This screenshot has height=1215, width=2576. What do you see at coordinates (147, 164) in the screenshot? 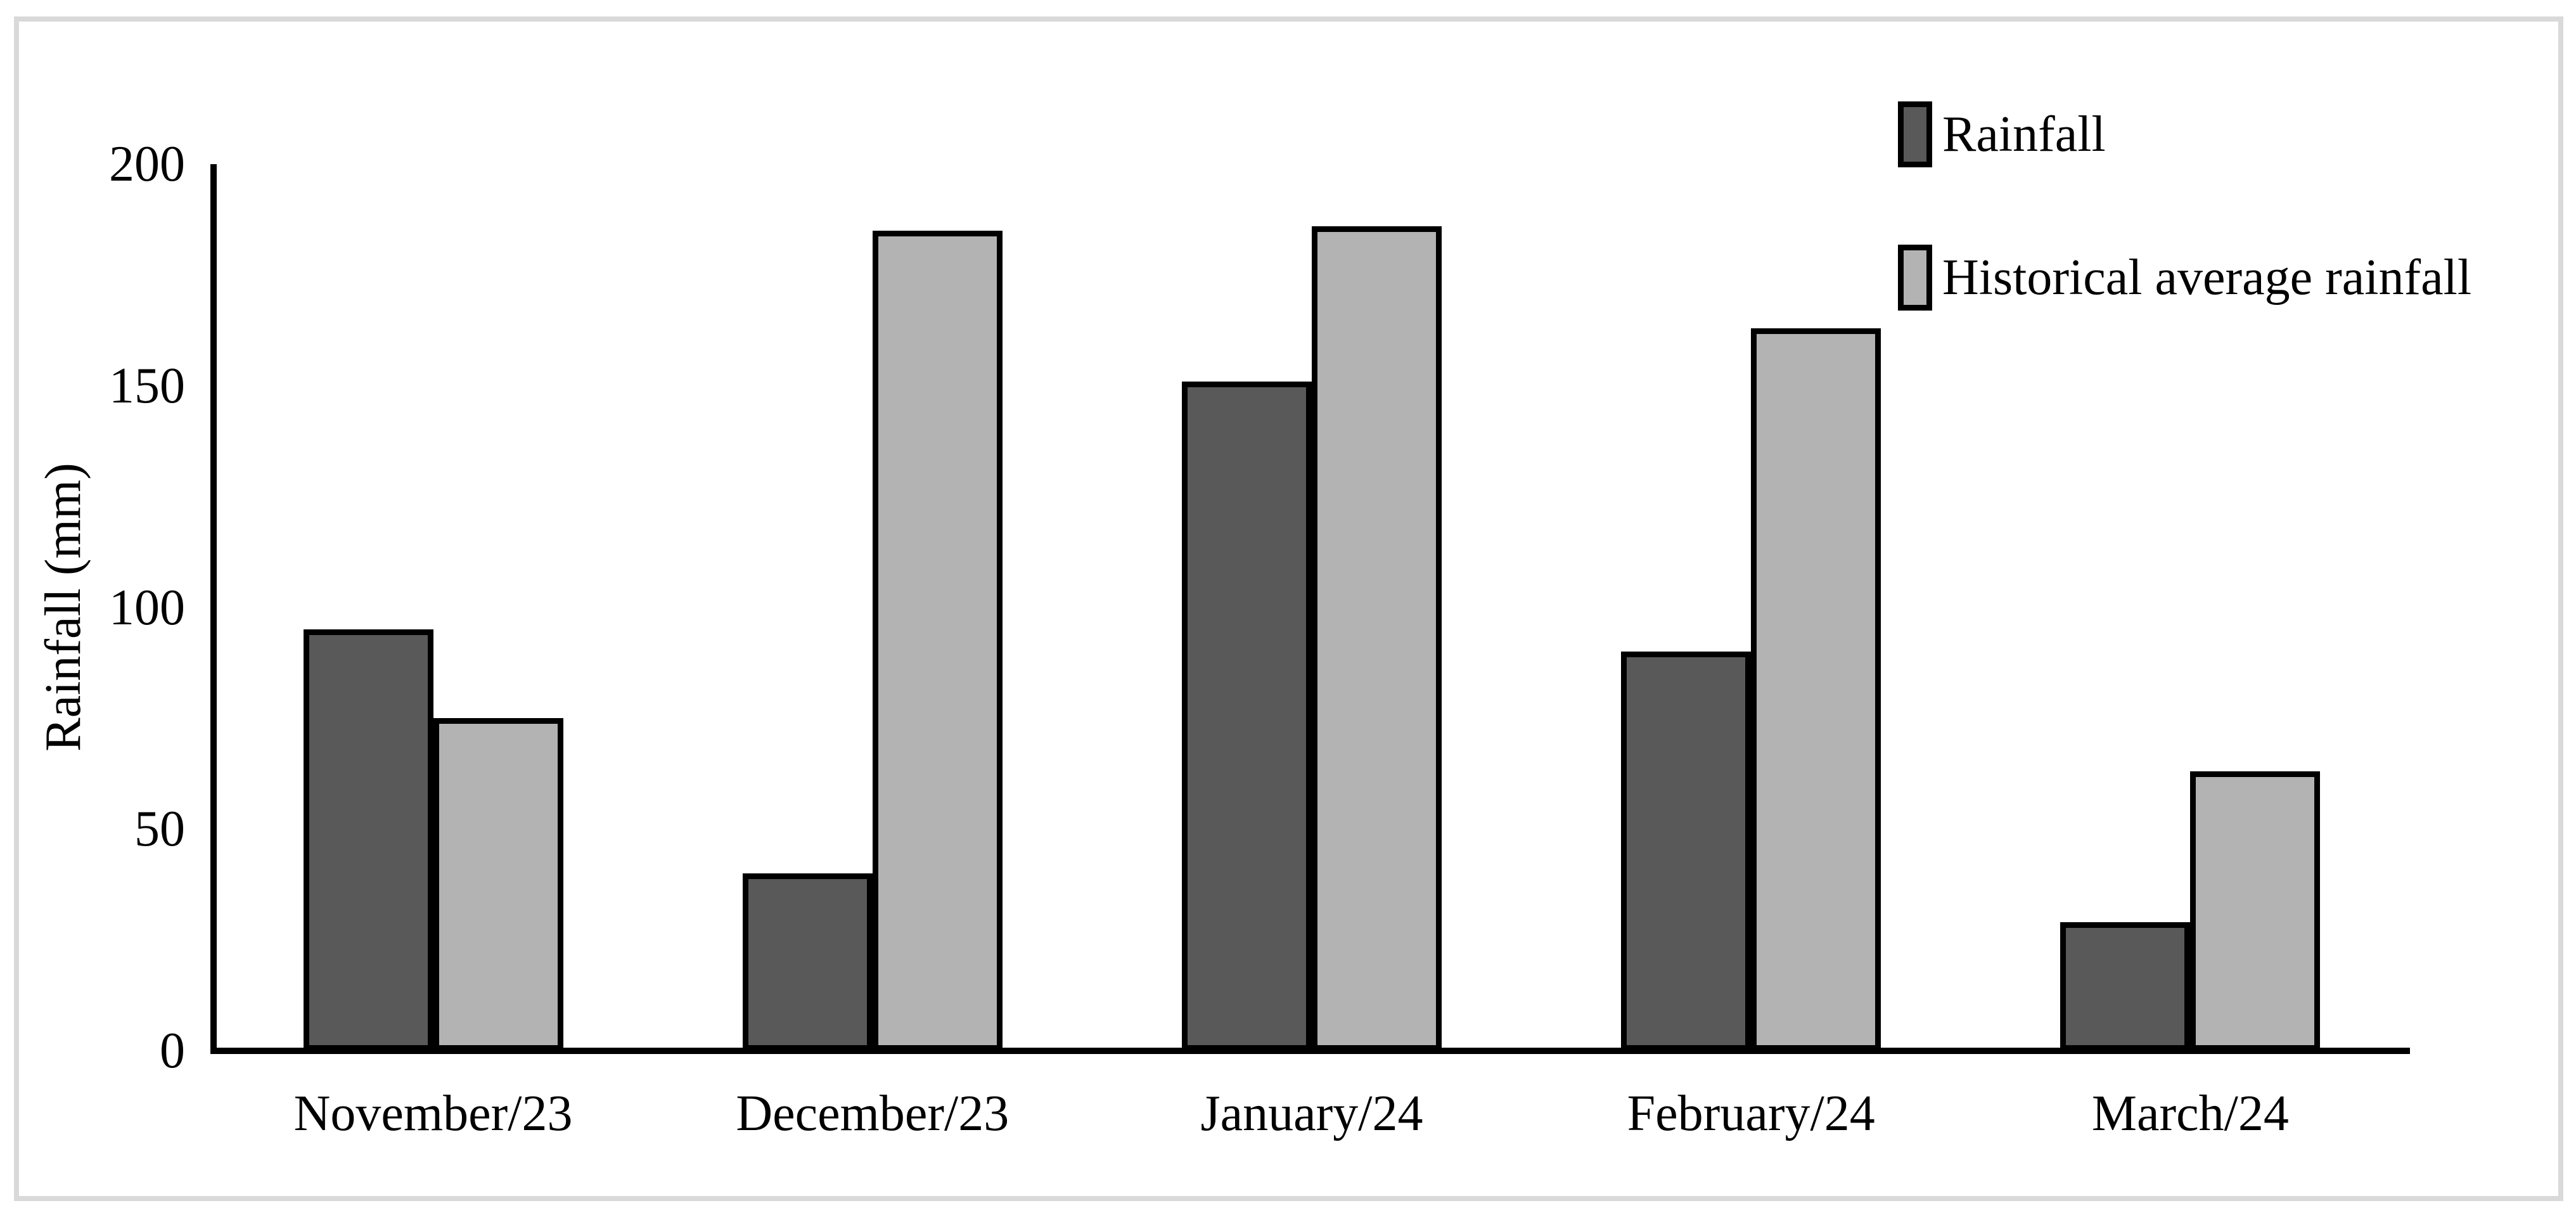
I see `y-tick-label-200: 200` at bounding box center [147, 164].